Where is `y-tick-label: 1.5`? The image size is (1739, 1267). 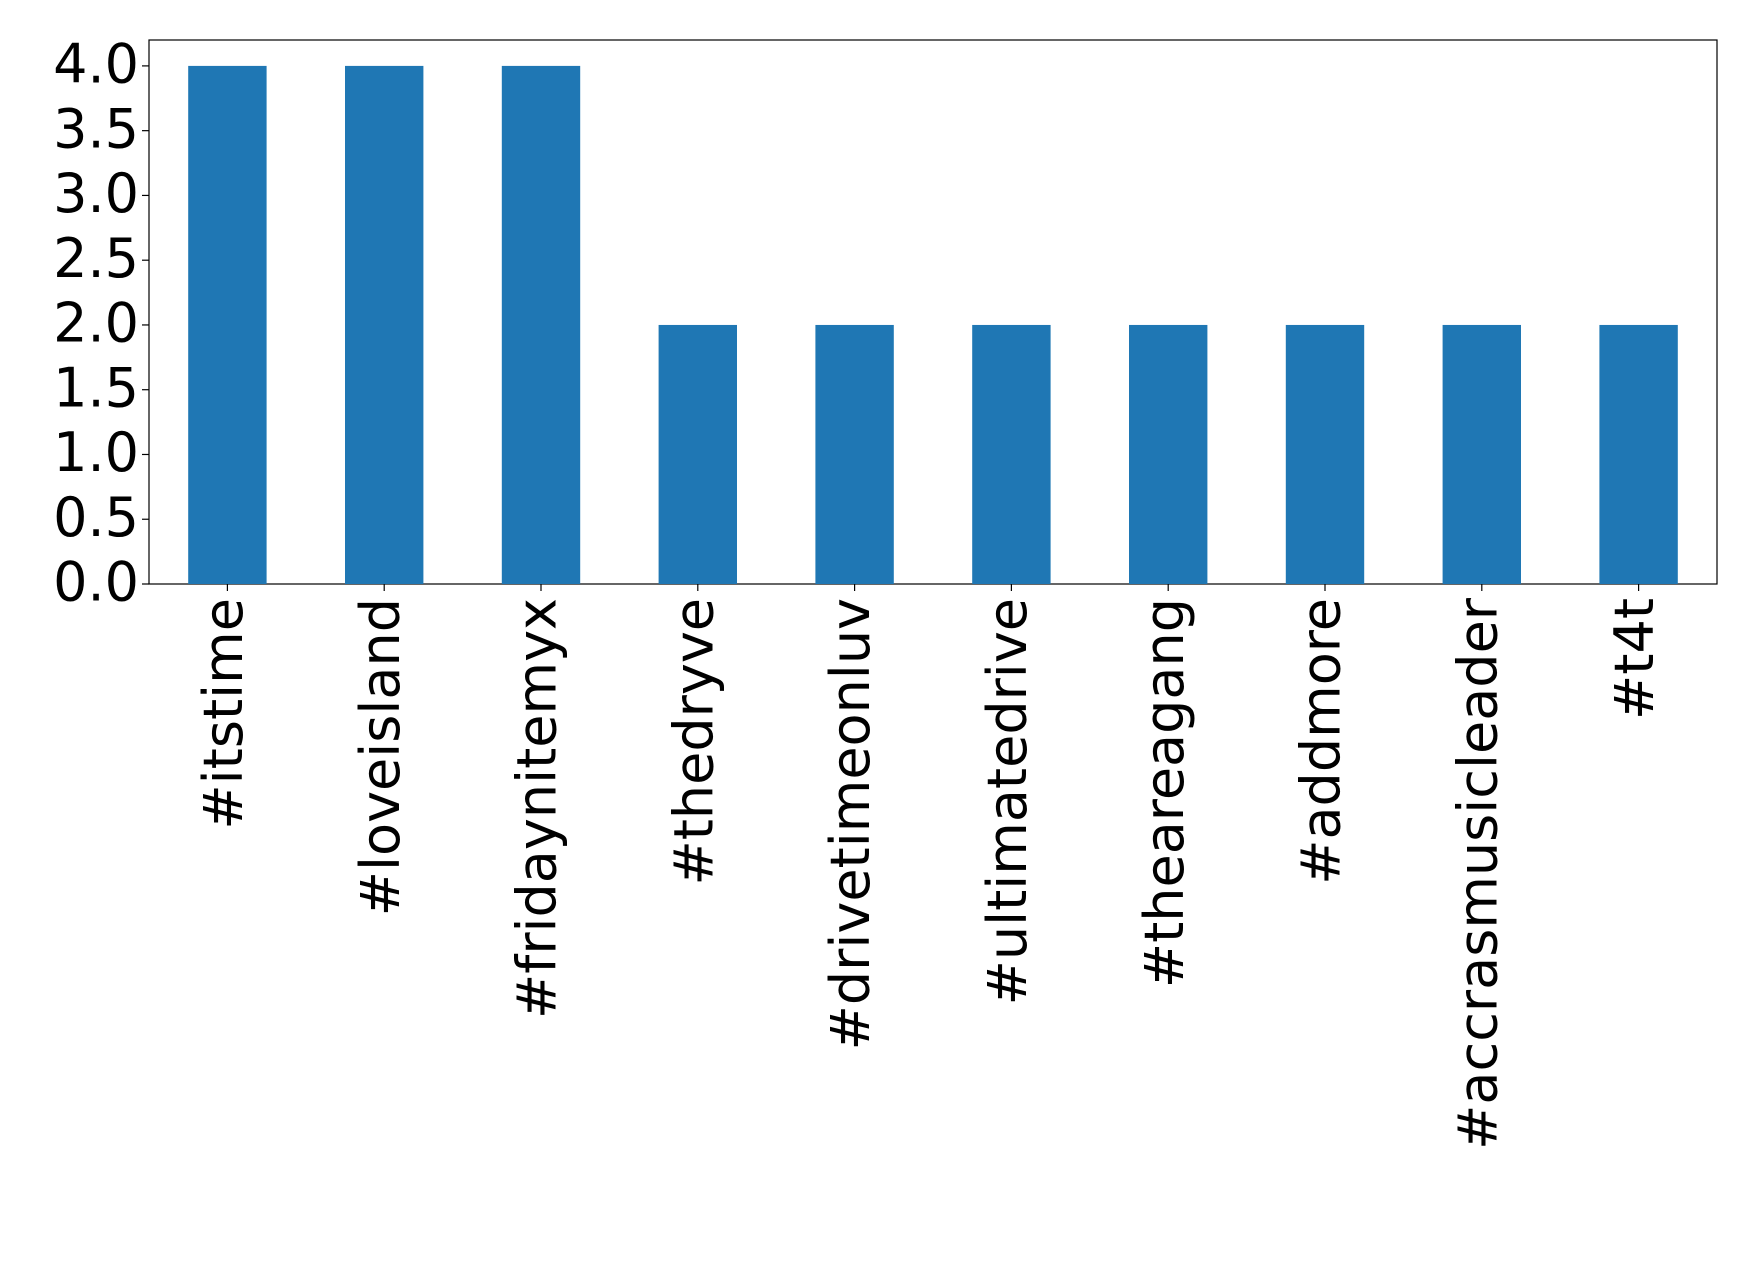 y-tick-label: 1.5 is located at coordinates (96, 387).